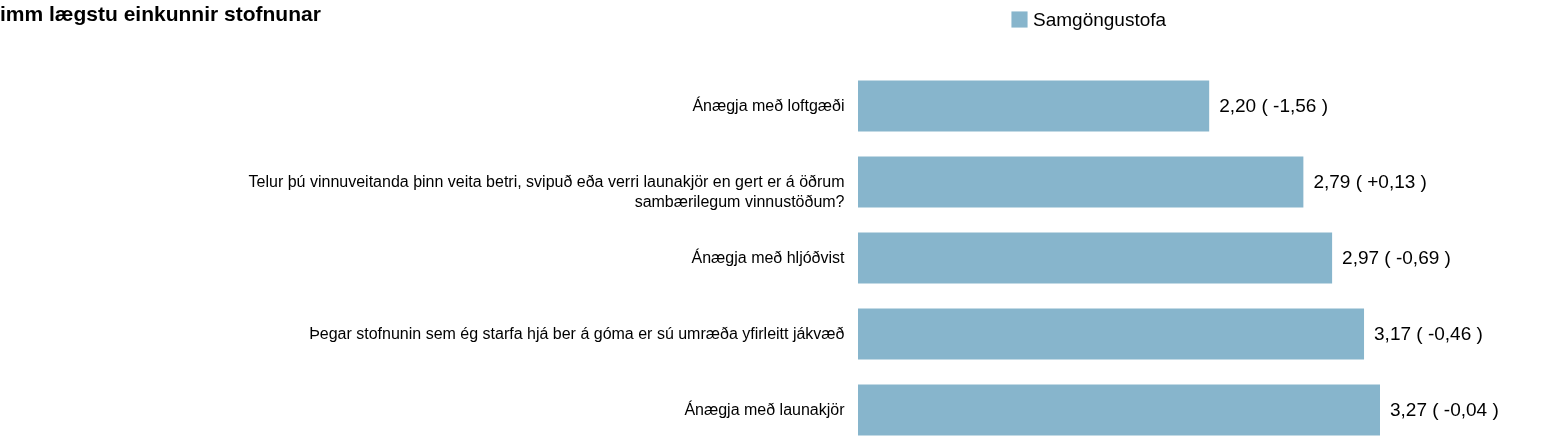 This screenshot has height=448, width=1550. I want to click on text: imm lægstu einkunnir stofnunar, so click(160, 14).